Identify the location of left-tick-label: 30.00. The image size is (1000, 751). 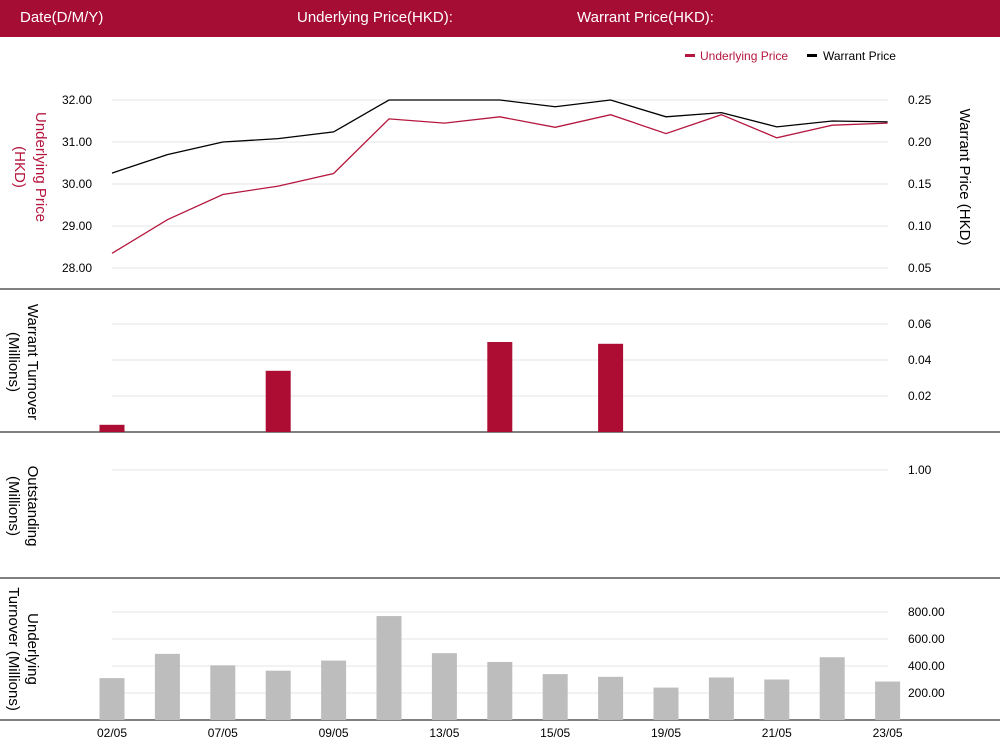
(77, 184).